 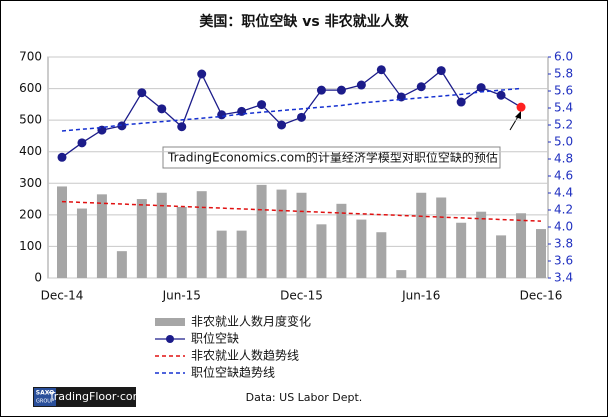 What do you see at coordinates (233, 372) in the screenshot?
I see `legend-label: 职位空缺趋势线` at bounding box center [233, 372].